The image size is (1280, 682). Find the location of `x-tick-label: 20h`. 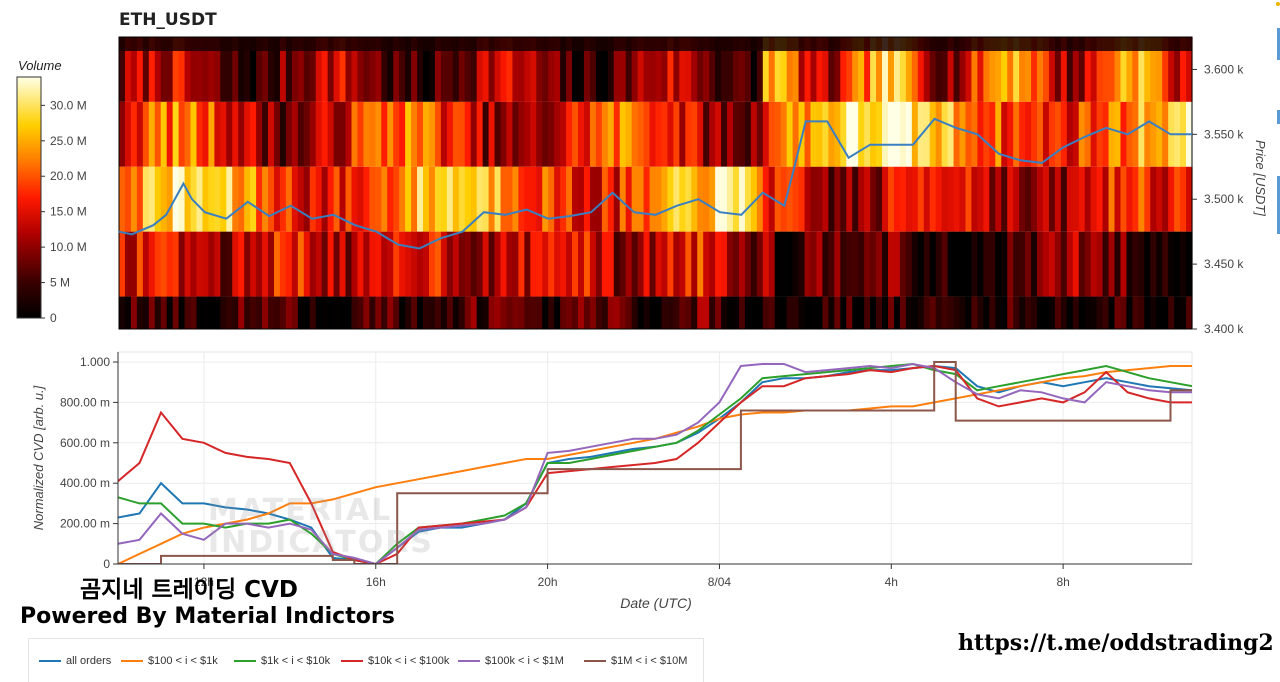

x-tick-label: 20h is located at coordinates (548, 582).